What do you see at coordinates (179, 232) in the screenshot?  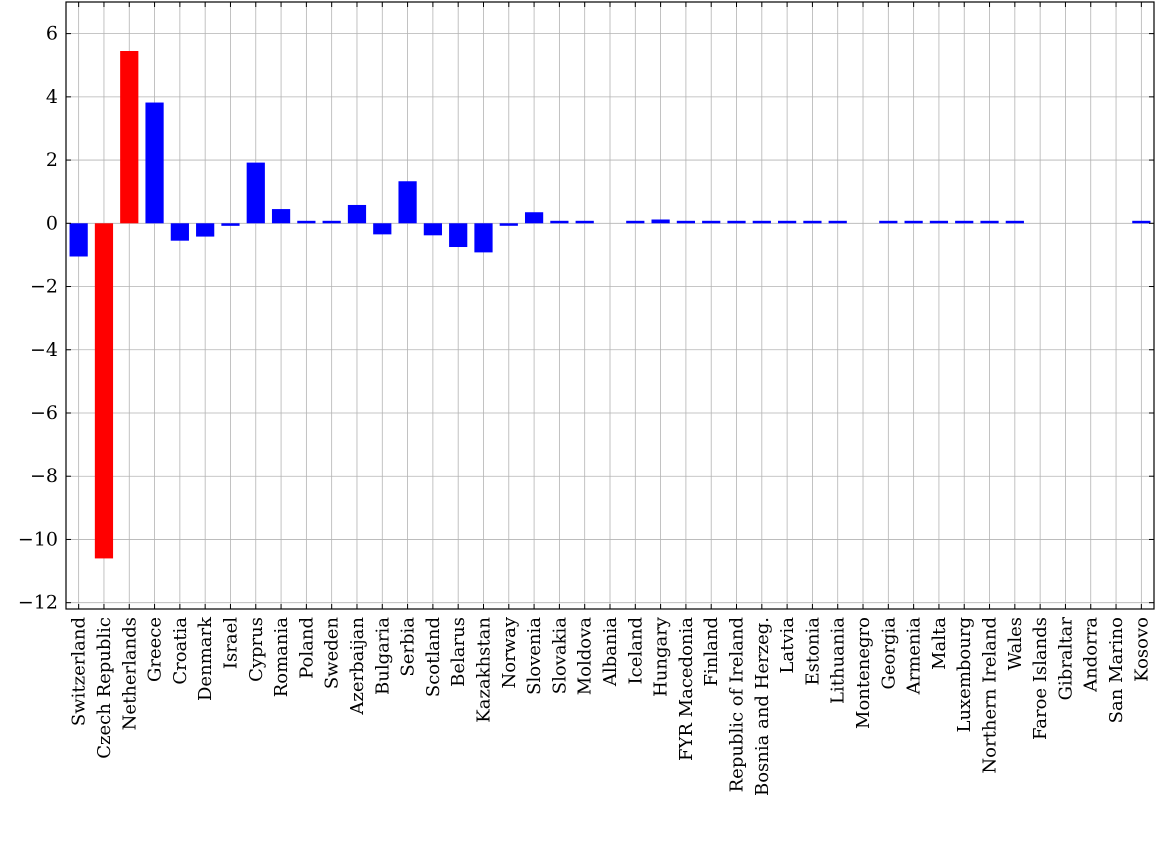 I see `bar-croatia` at bounding box center [179, 232].